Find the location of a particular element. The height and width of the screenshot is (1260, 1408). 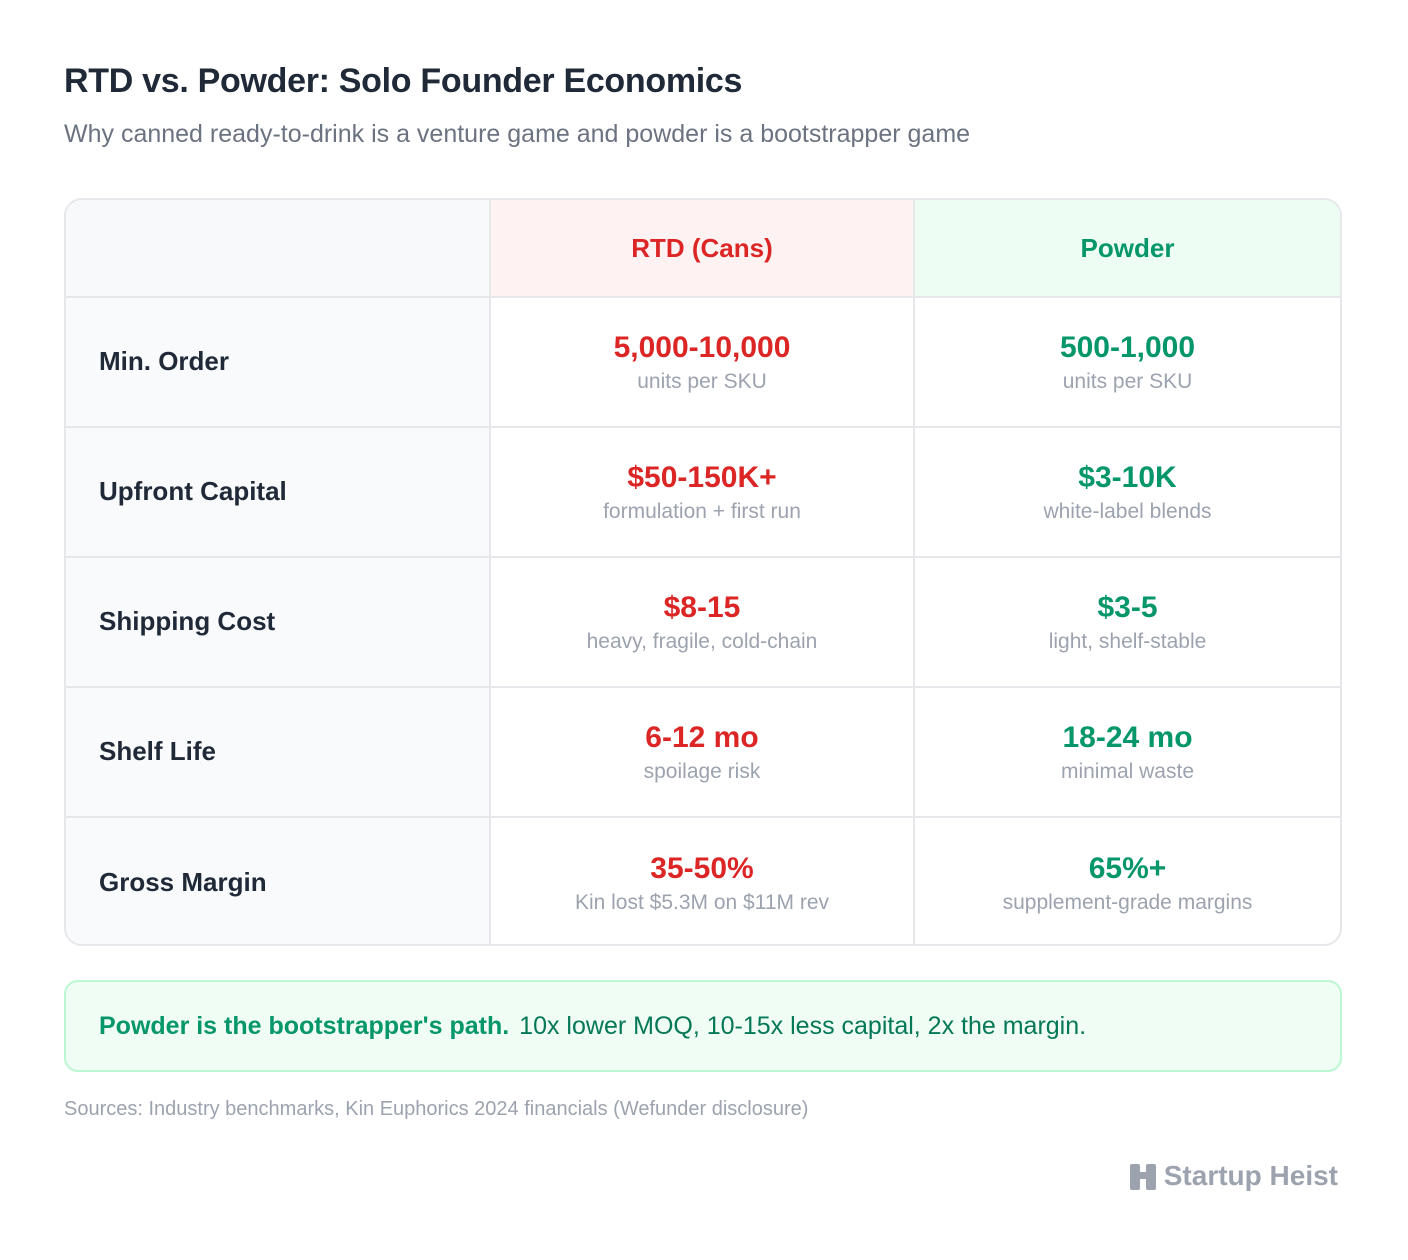

column-header-powder: Powder is located at coordinates (1127, 247).